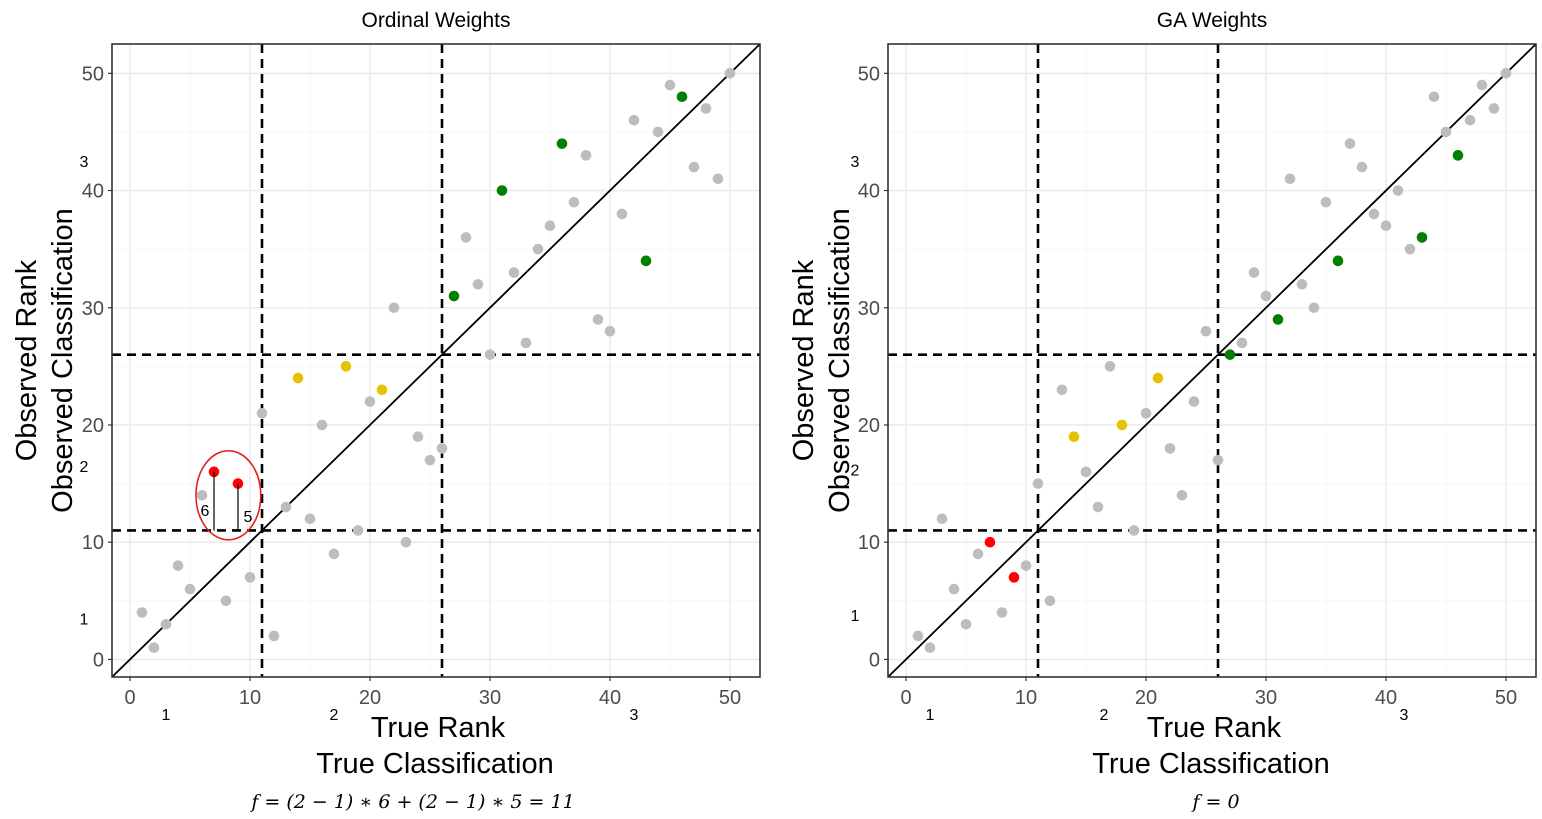 The height and width of the screenshot is (819, 1542). I want to click on distance-label: 6, so click(205, 511).